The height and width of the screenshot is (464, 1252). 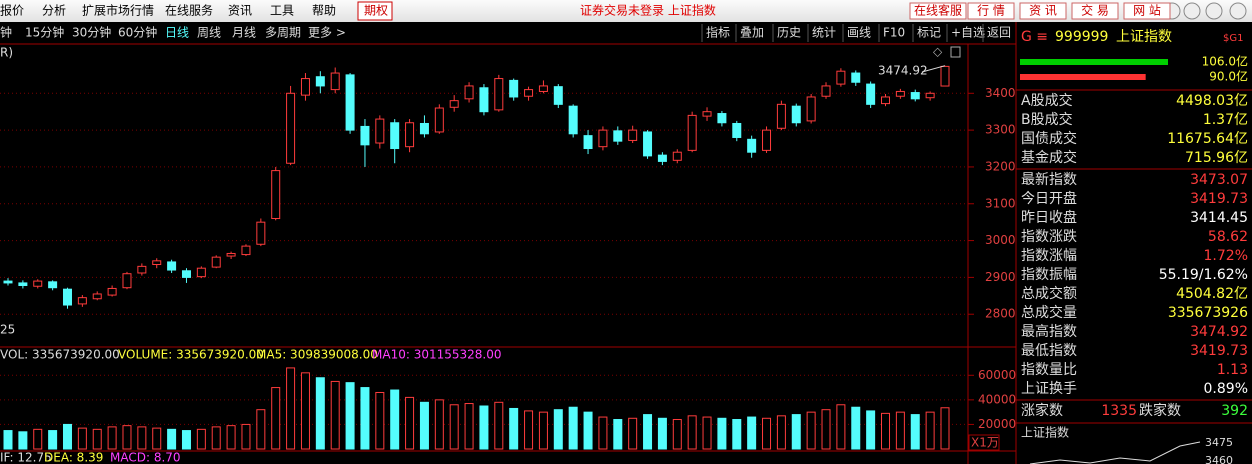 I want to click on icon, so click(x=955, y=52).